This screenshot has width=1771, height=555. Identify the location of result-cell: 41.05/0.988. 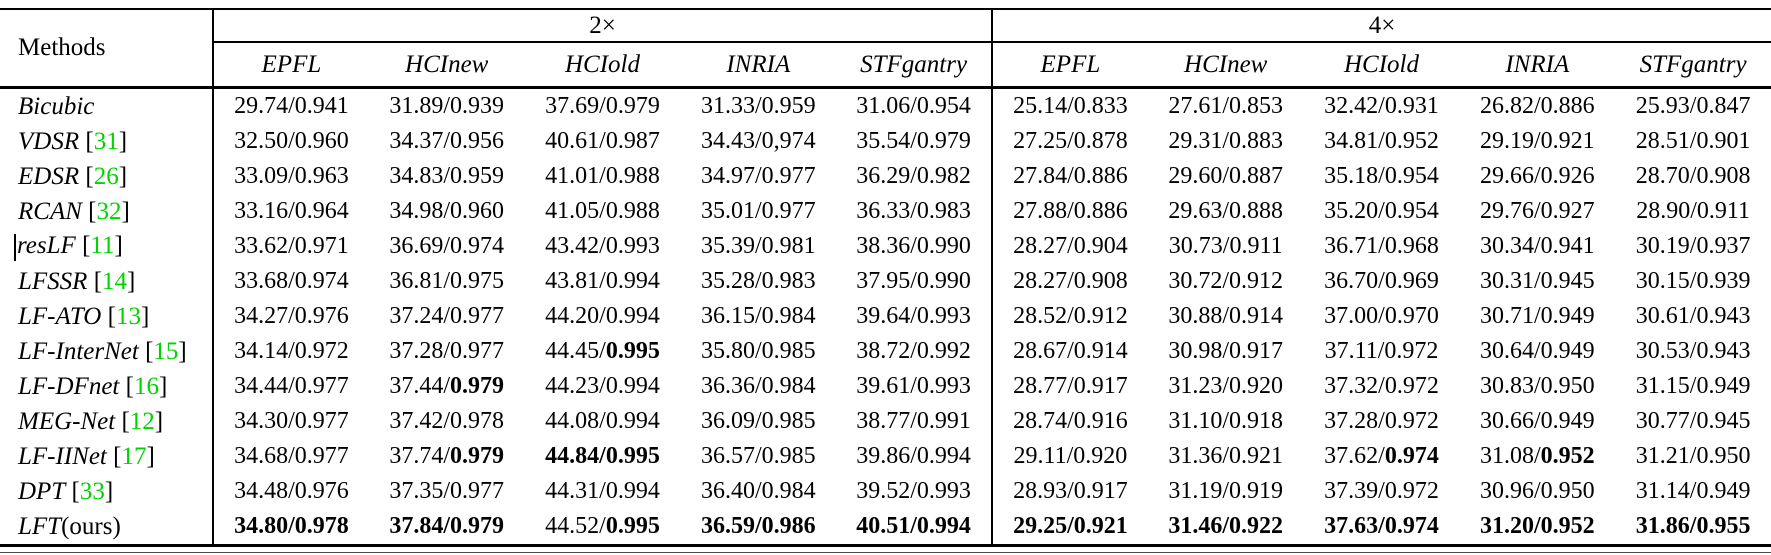
(603, 211).